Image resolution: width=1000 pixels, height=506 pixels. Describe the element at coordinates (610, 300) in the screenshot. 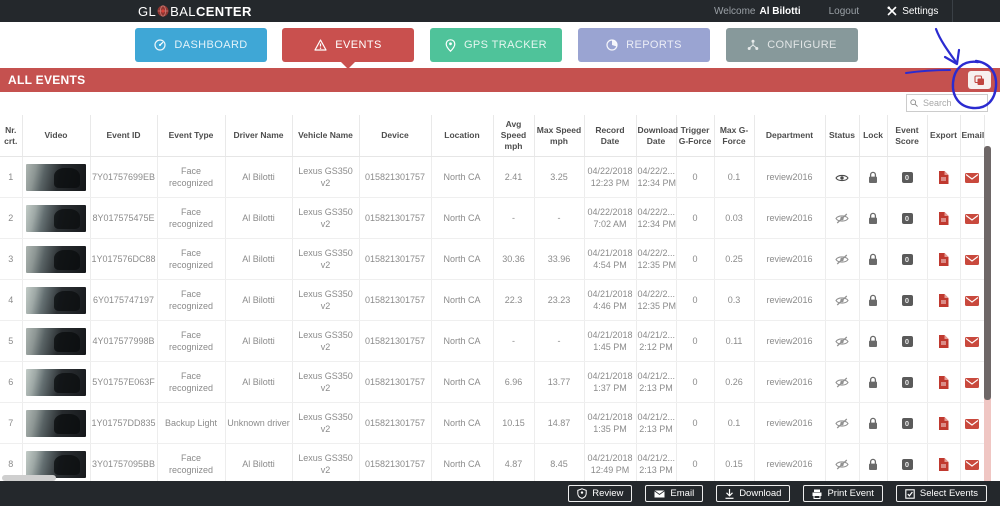

I see `record-date-cell: 04/21/2018 4:46 PM` at that location.